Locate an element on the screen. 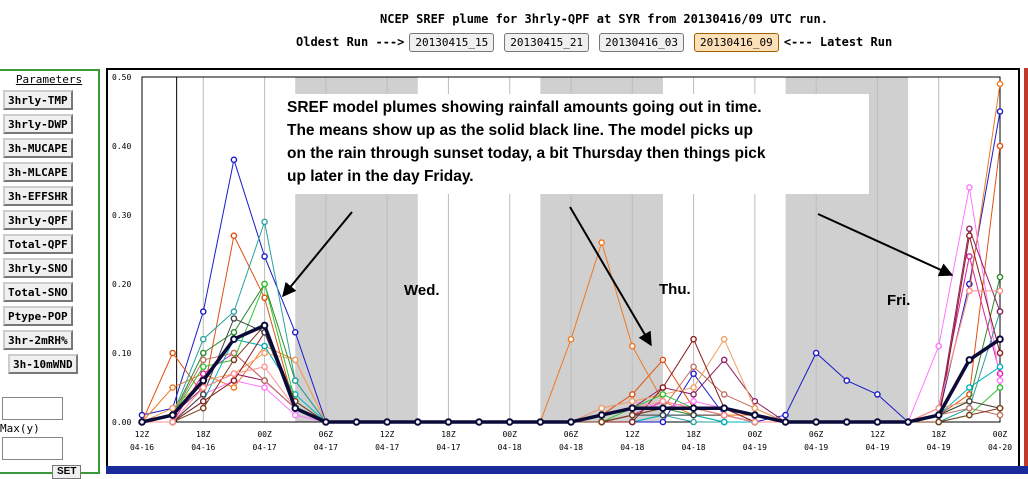 The image size is (1028, 479). param-button-3hr-2mrh: 3hr-2mRH% is located at coordinates (38, 340).